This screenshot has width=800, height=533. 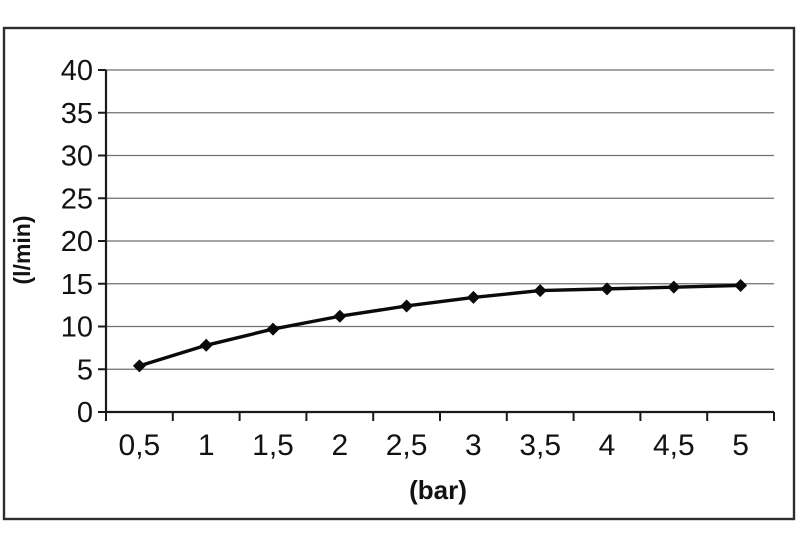 What do you see at coordinates (77, 199) in the screenshot?
I see `y-tick-label: 25` at bounding box center [77, 199].